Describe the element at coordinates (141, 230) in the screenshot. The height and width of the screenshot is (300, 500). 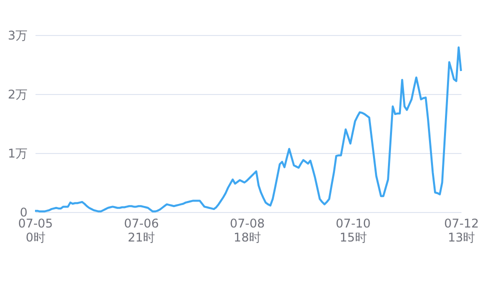
I see `x-tick-label: 07-06 21时` at that location.